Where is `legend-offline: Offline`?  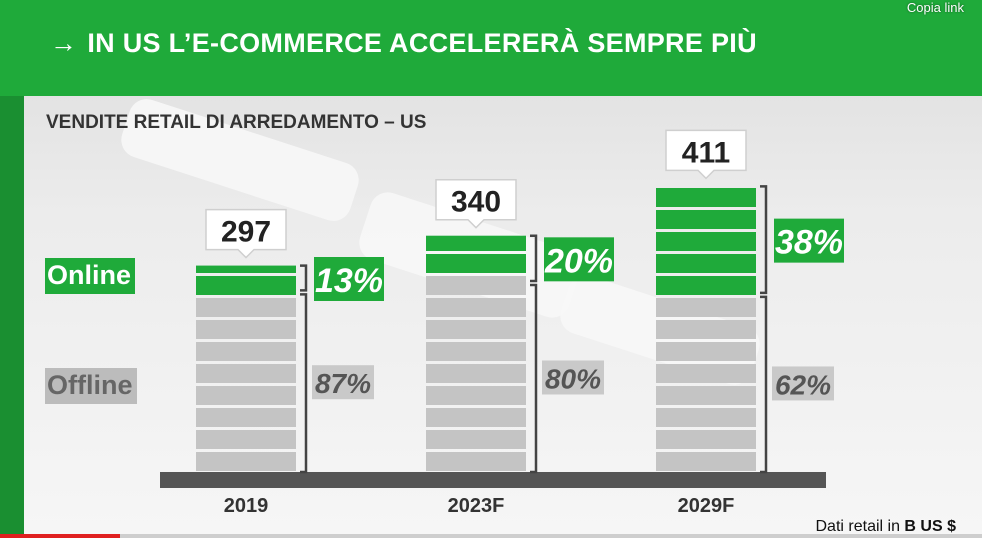
legend-offline: Offline is located at coordinates (91, 386).